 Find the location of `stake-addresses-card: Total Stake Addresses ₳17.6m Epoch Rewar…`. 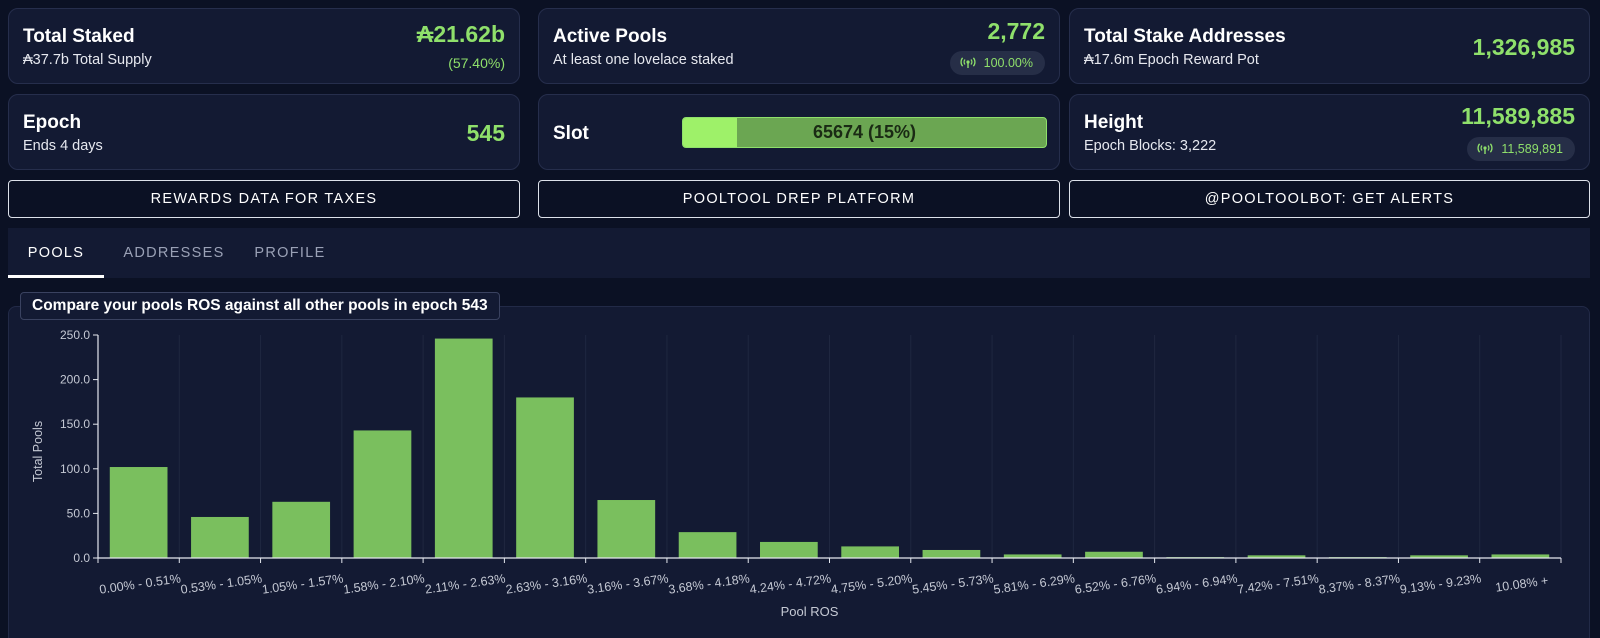

stake-addresses-card: Total Stake Addresses ₳17.6m Epoch Rewar… is located at coordinates (1329, 46).